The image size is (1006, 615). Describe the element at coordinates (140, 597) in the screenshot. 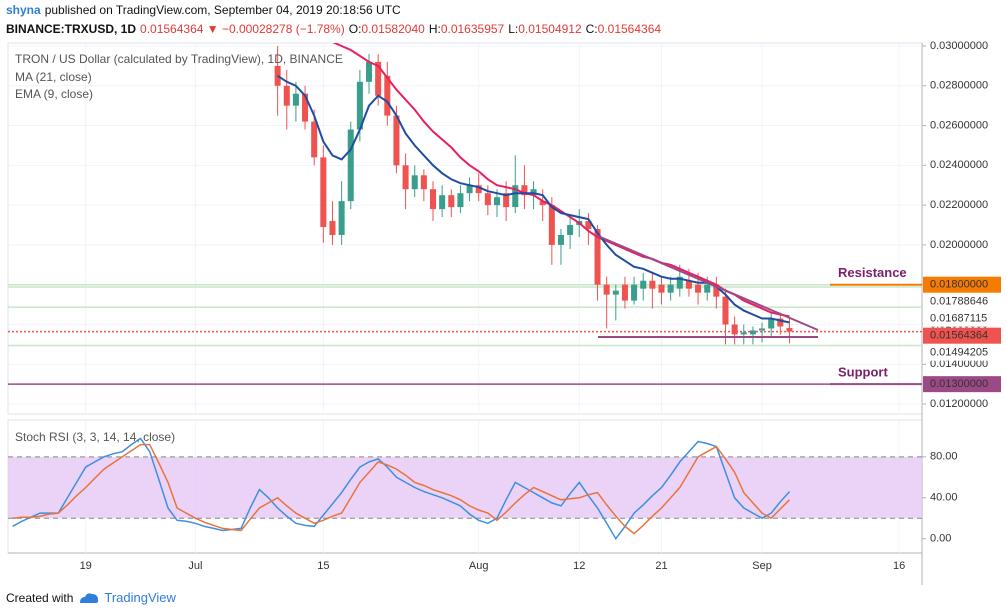

I see `brand: TradingView` at that location.